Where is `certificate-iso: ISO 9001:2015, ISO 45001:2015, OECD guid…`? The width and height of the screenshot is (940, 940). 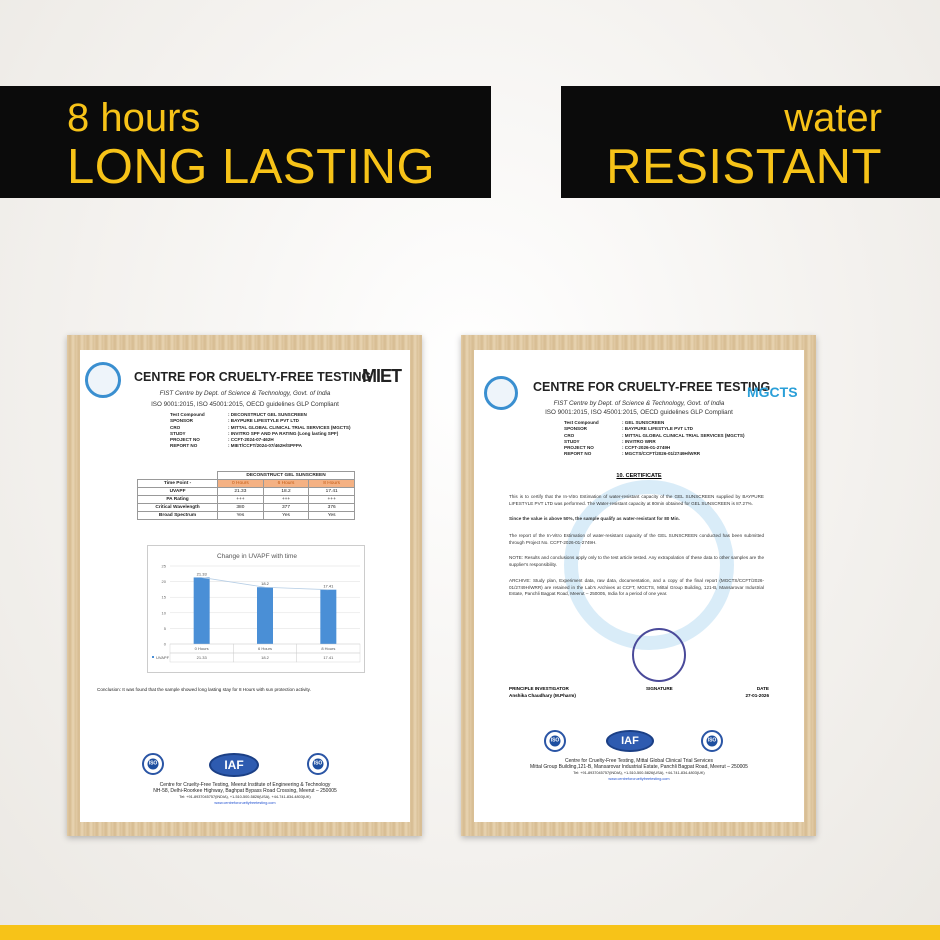 certificate-iso: ISO 9001:2015, ISO 45001:2015, OECD guid… is located at coordinates (639, 412).